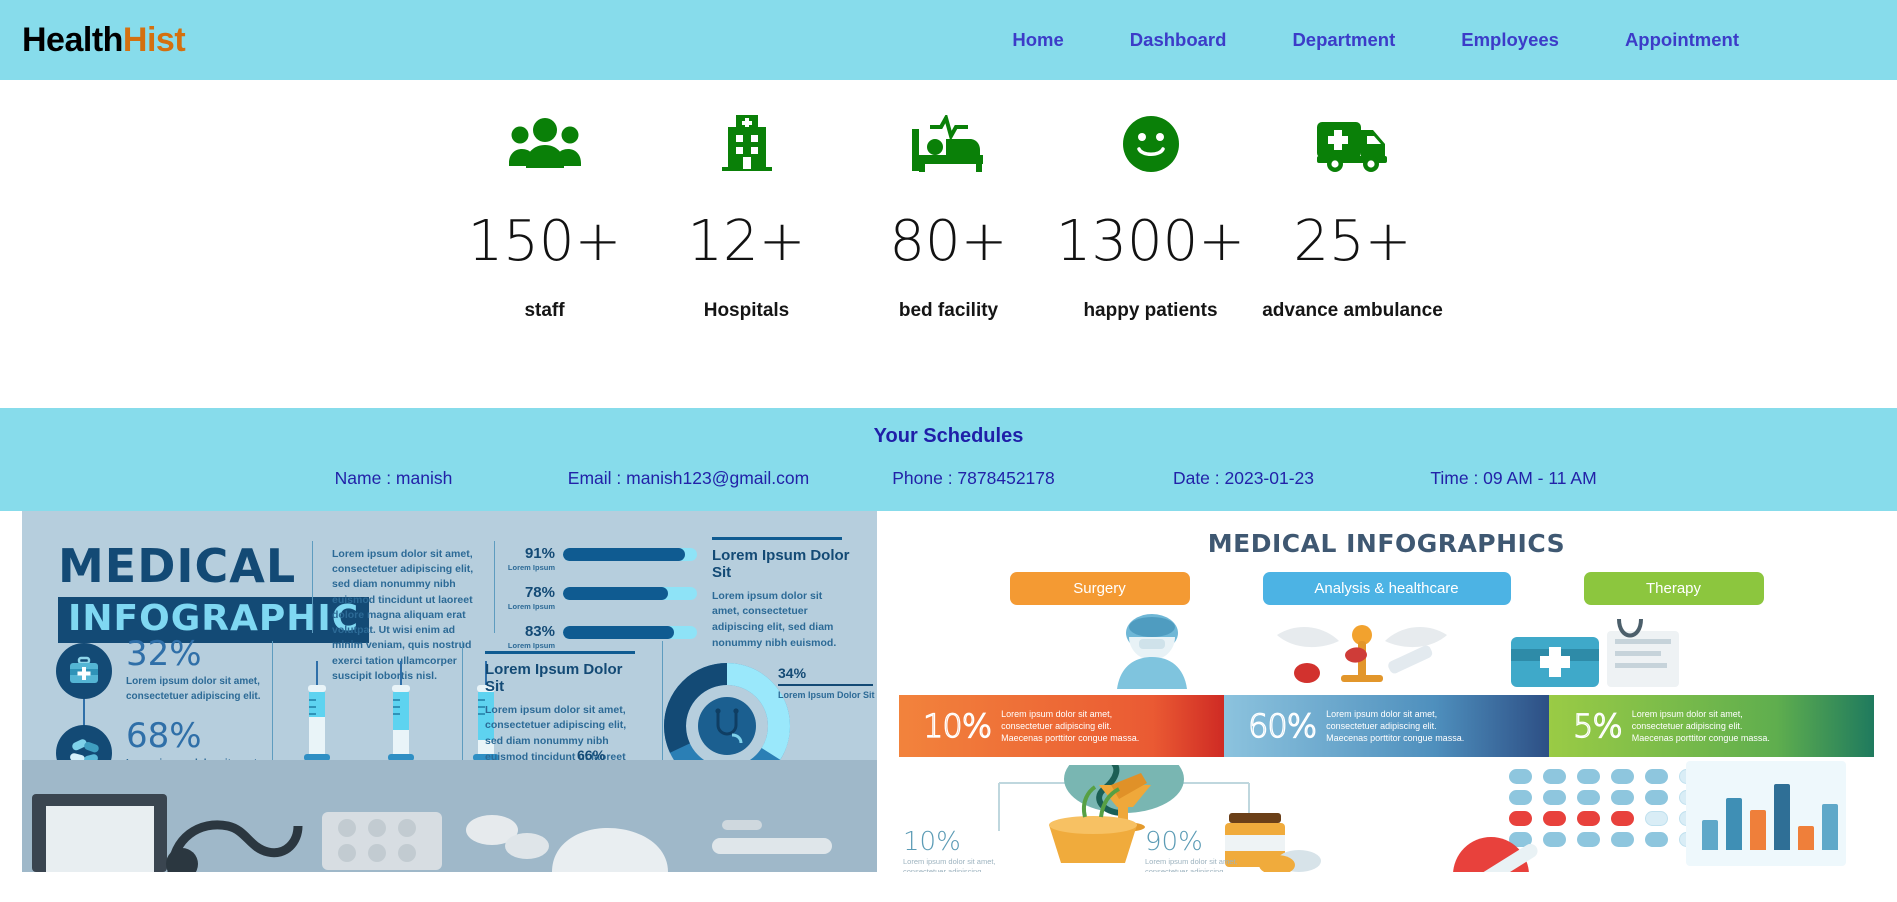 Image resolution: width=1897 pixels, height=902 pixels. I want to click on donut-percent-b: 66%, so click(591, 755).